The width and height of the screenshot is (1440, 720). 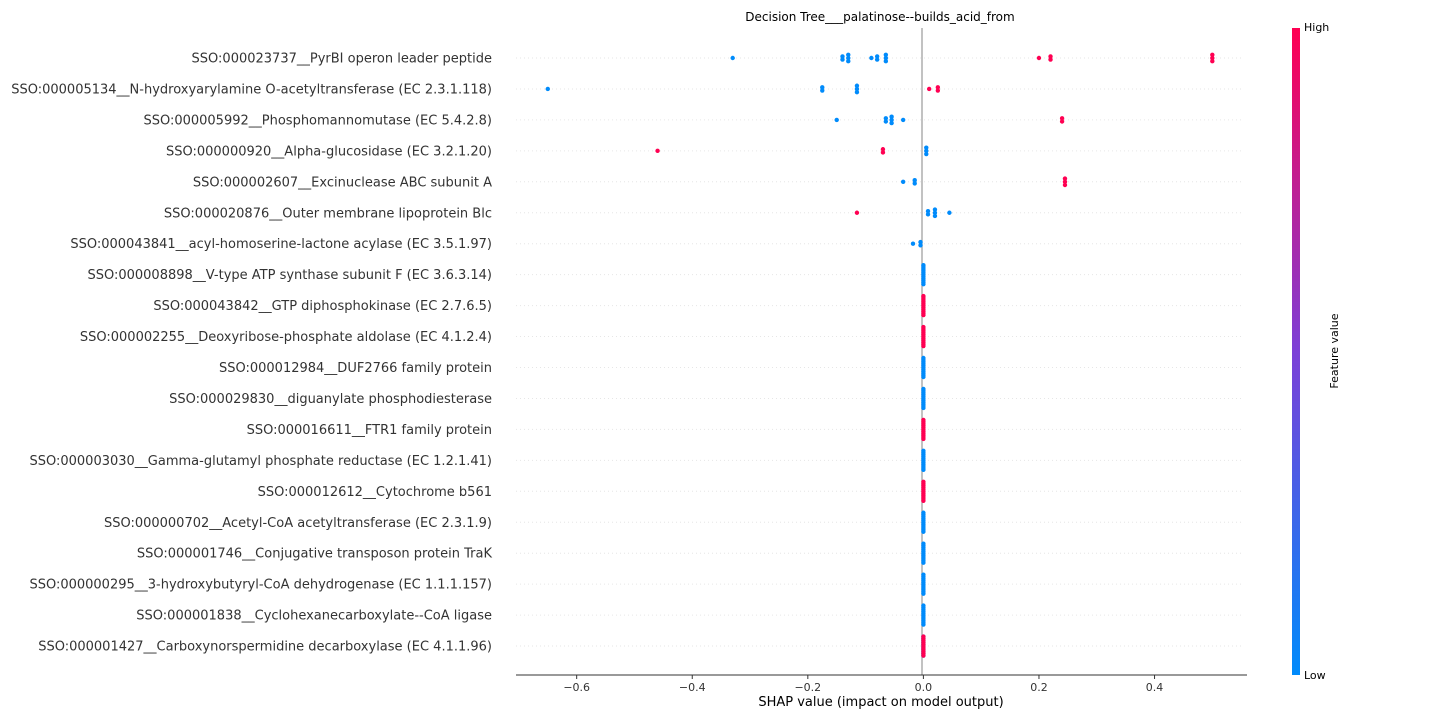 I want to click on x-tick-label: 0.2, so click(x=1039, y=687).